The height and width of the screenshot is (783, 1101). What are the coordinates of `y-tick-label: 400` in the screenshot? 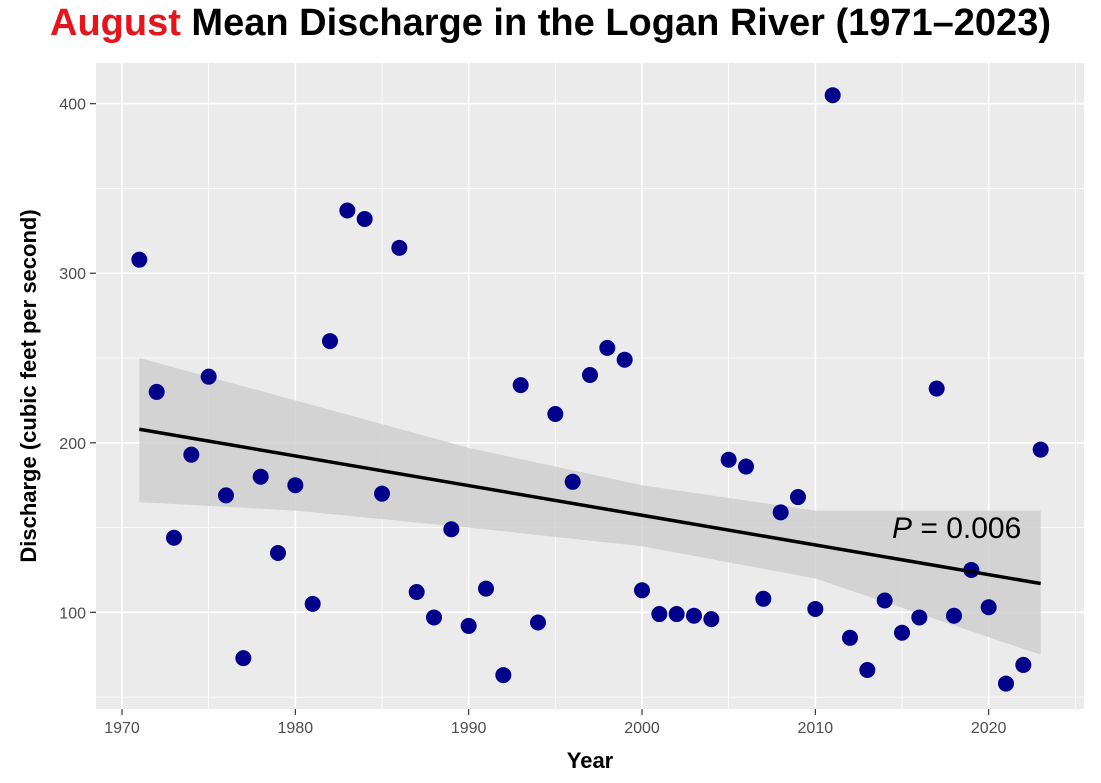 It's located at (72, 105).